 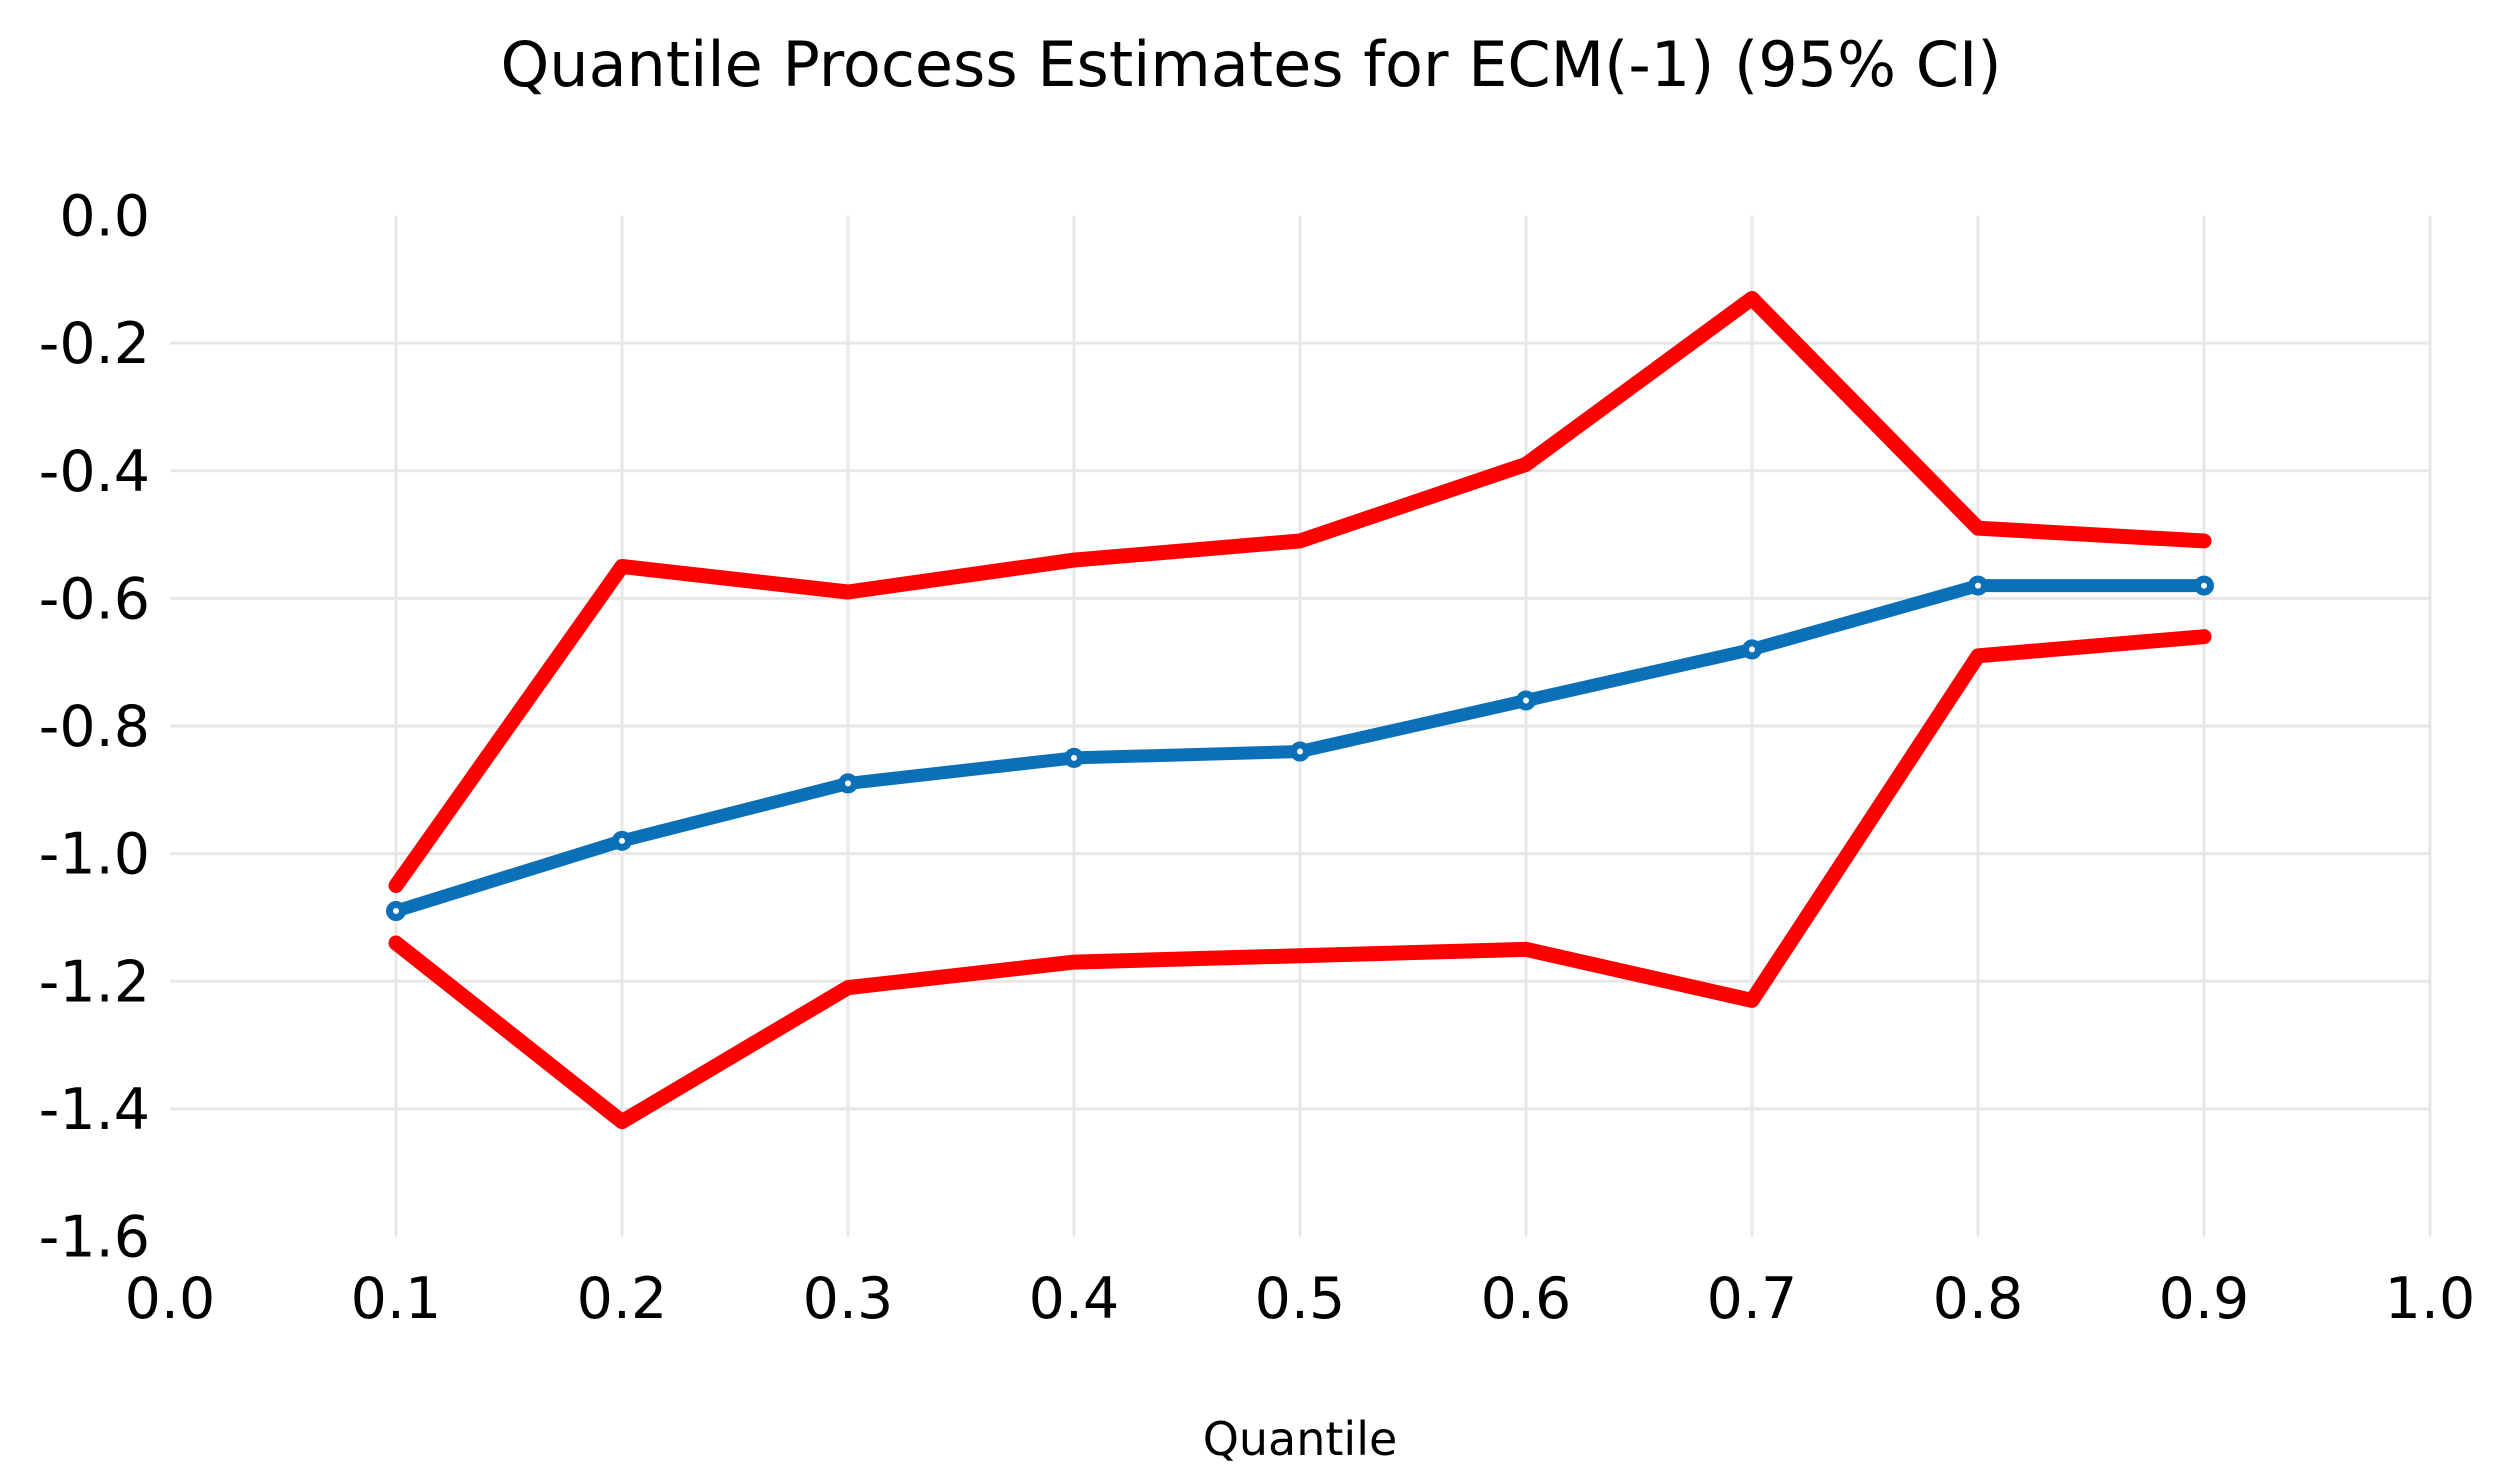 What do you see at coordinates (2204, 1299) in the screenshot?
I see `x-tick-label: 0.9` at bounding box center [2204, 1299].